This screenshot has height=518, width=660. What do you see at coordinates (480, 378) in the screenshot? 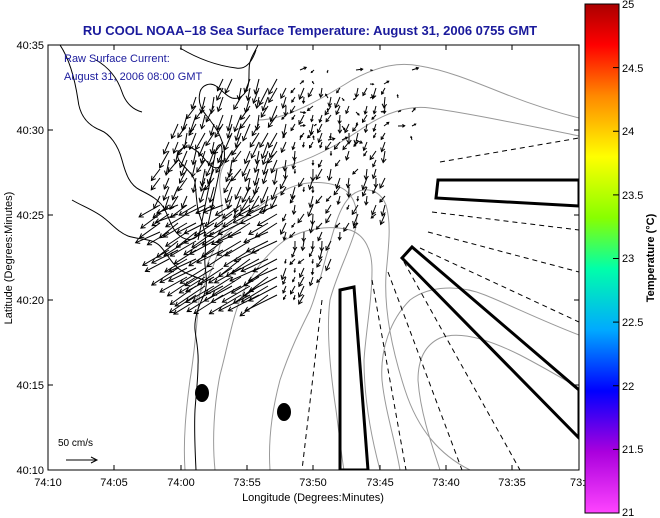
I see `contour-shelf` at bounding box center [480, 378].